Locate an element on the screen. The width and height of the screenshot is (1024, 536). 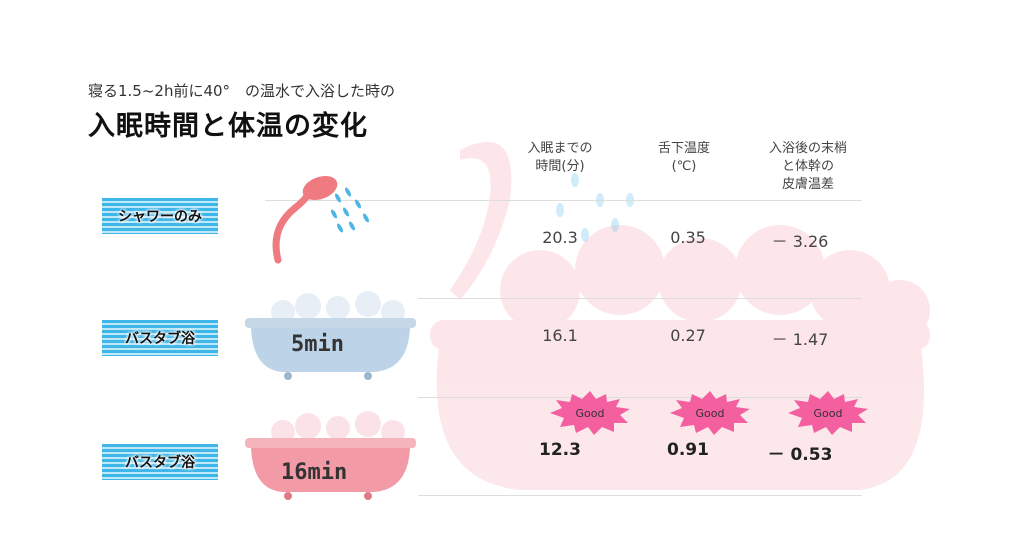
bathtub-blue-icon: 5min is located at coordinates (330, 335).